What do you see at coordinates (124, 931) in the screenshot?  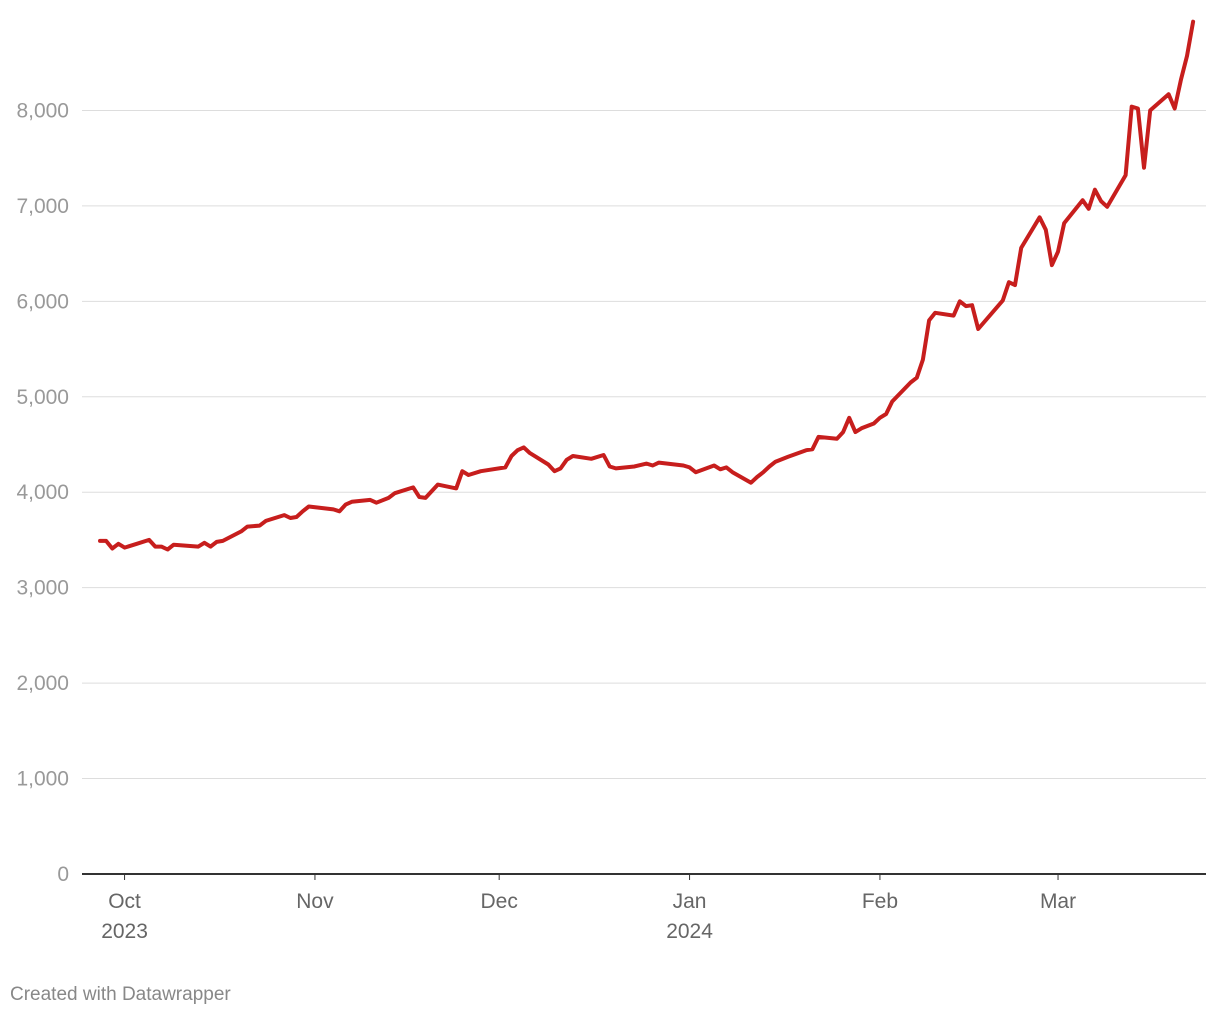 I see `x-tick-year-2023: 2023` at bounding box center [124, 931].